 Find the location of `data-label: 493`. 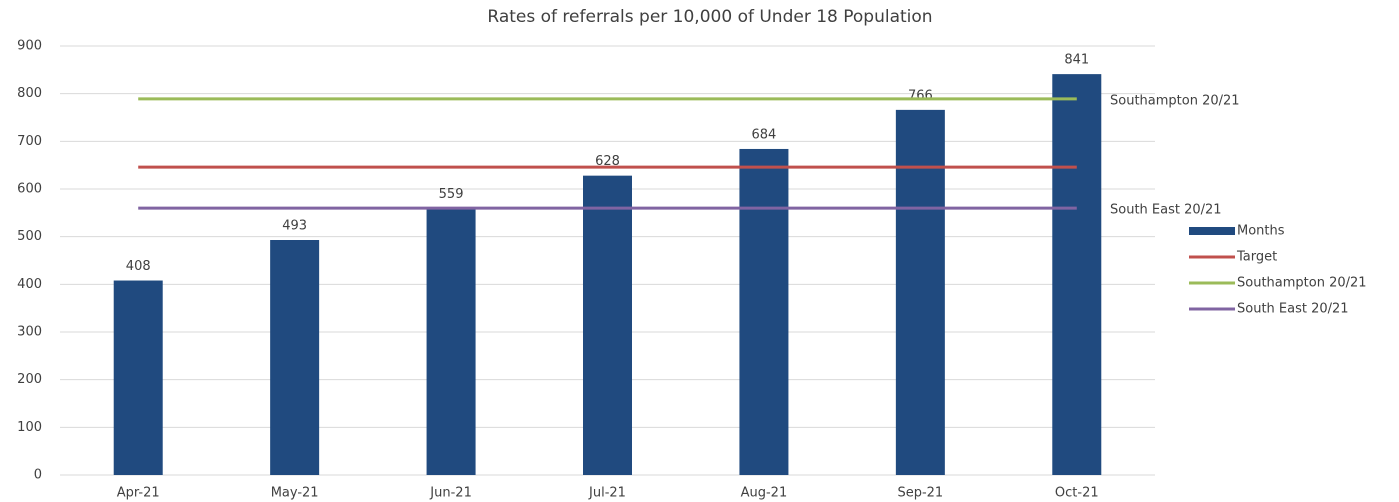

data-label: 493 is located at coordinates (294, 226).